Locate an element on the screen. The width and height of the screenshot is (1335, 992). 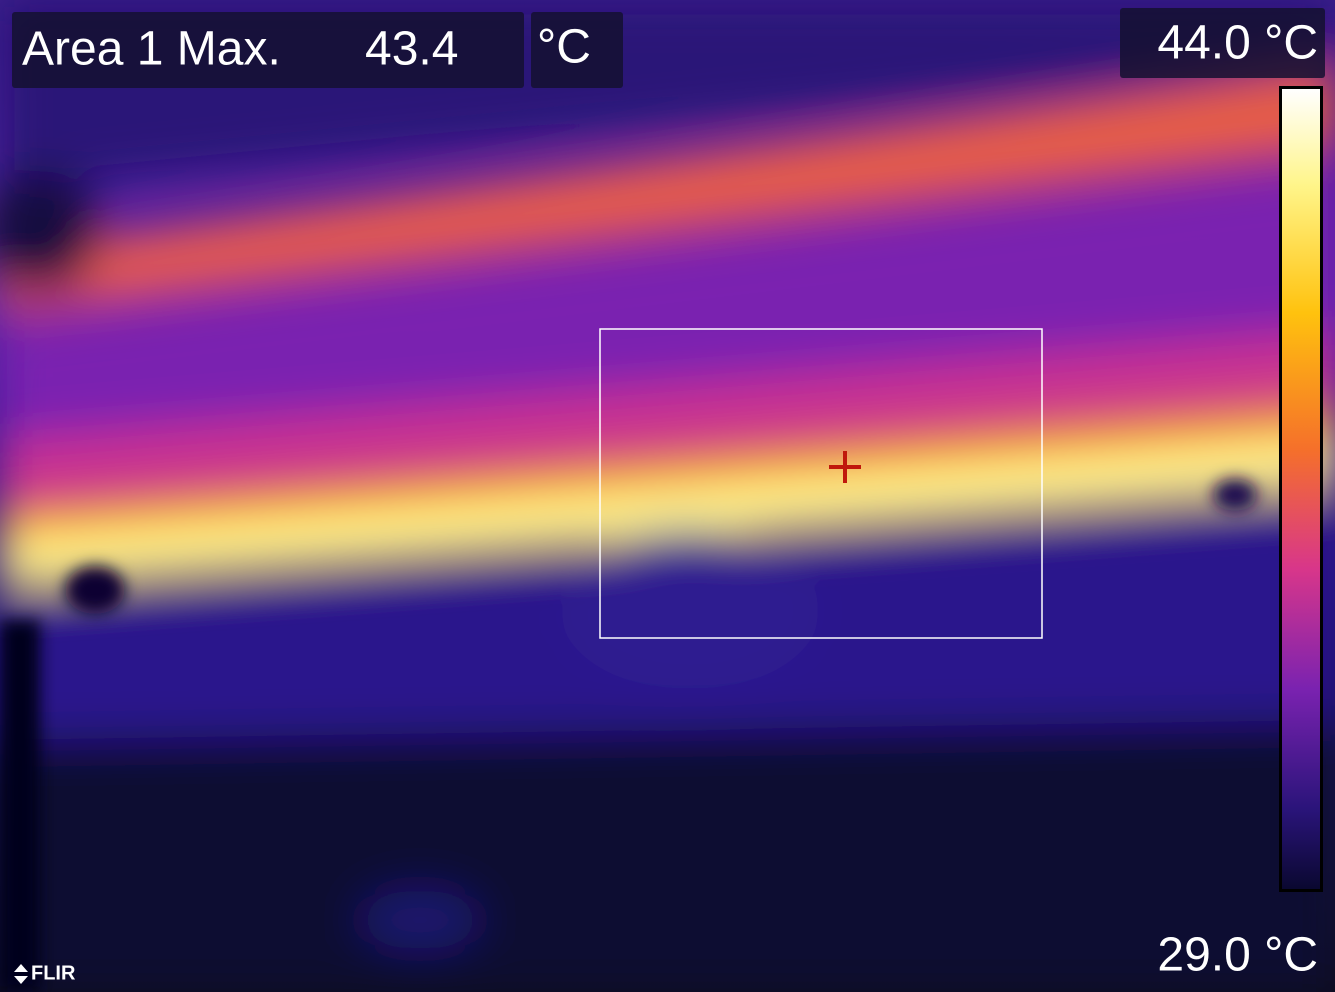
crosshair is located at coordinates (845, 467).